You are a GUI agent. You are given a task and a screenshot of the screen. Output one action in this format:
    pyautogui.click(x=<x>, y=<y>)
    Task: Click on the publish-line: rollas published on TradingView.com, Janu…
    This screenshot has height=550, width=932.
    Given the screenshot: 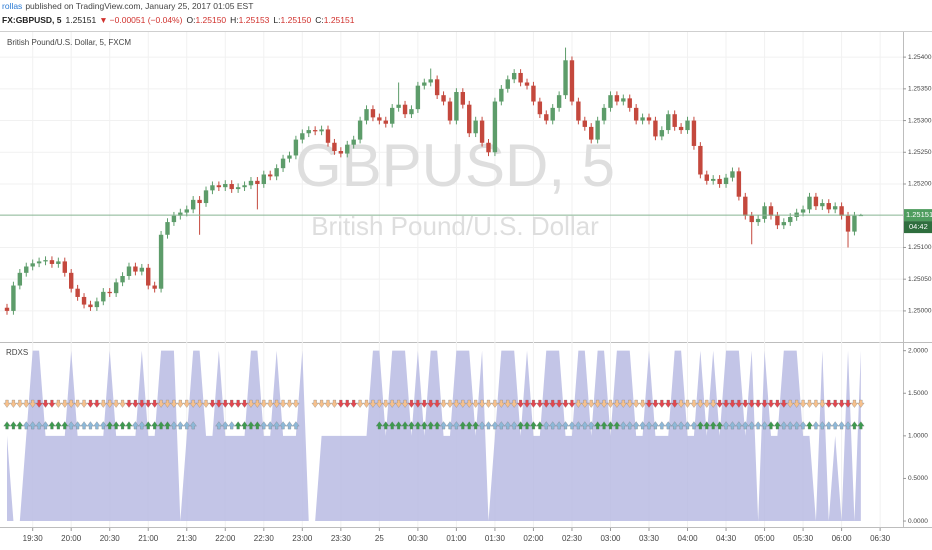 What is the action you would take?
    pyautogui.click(x=127, y=6)
    